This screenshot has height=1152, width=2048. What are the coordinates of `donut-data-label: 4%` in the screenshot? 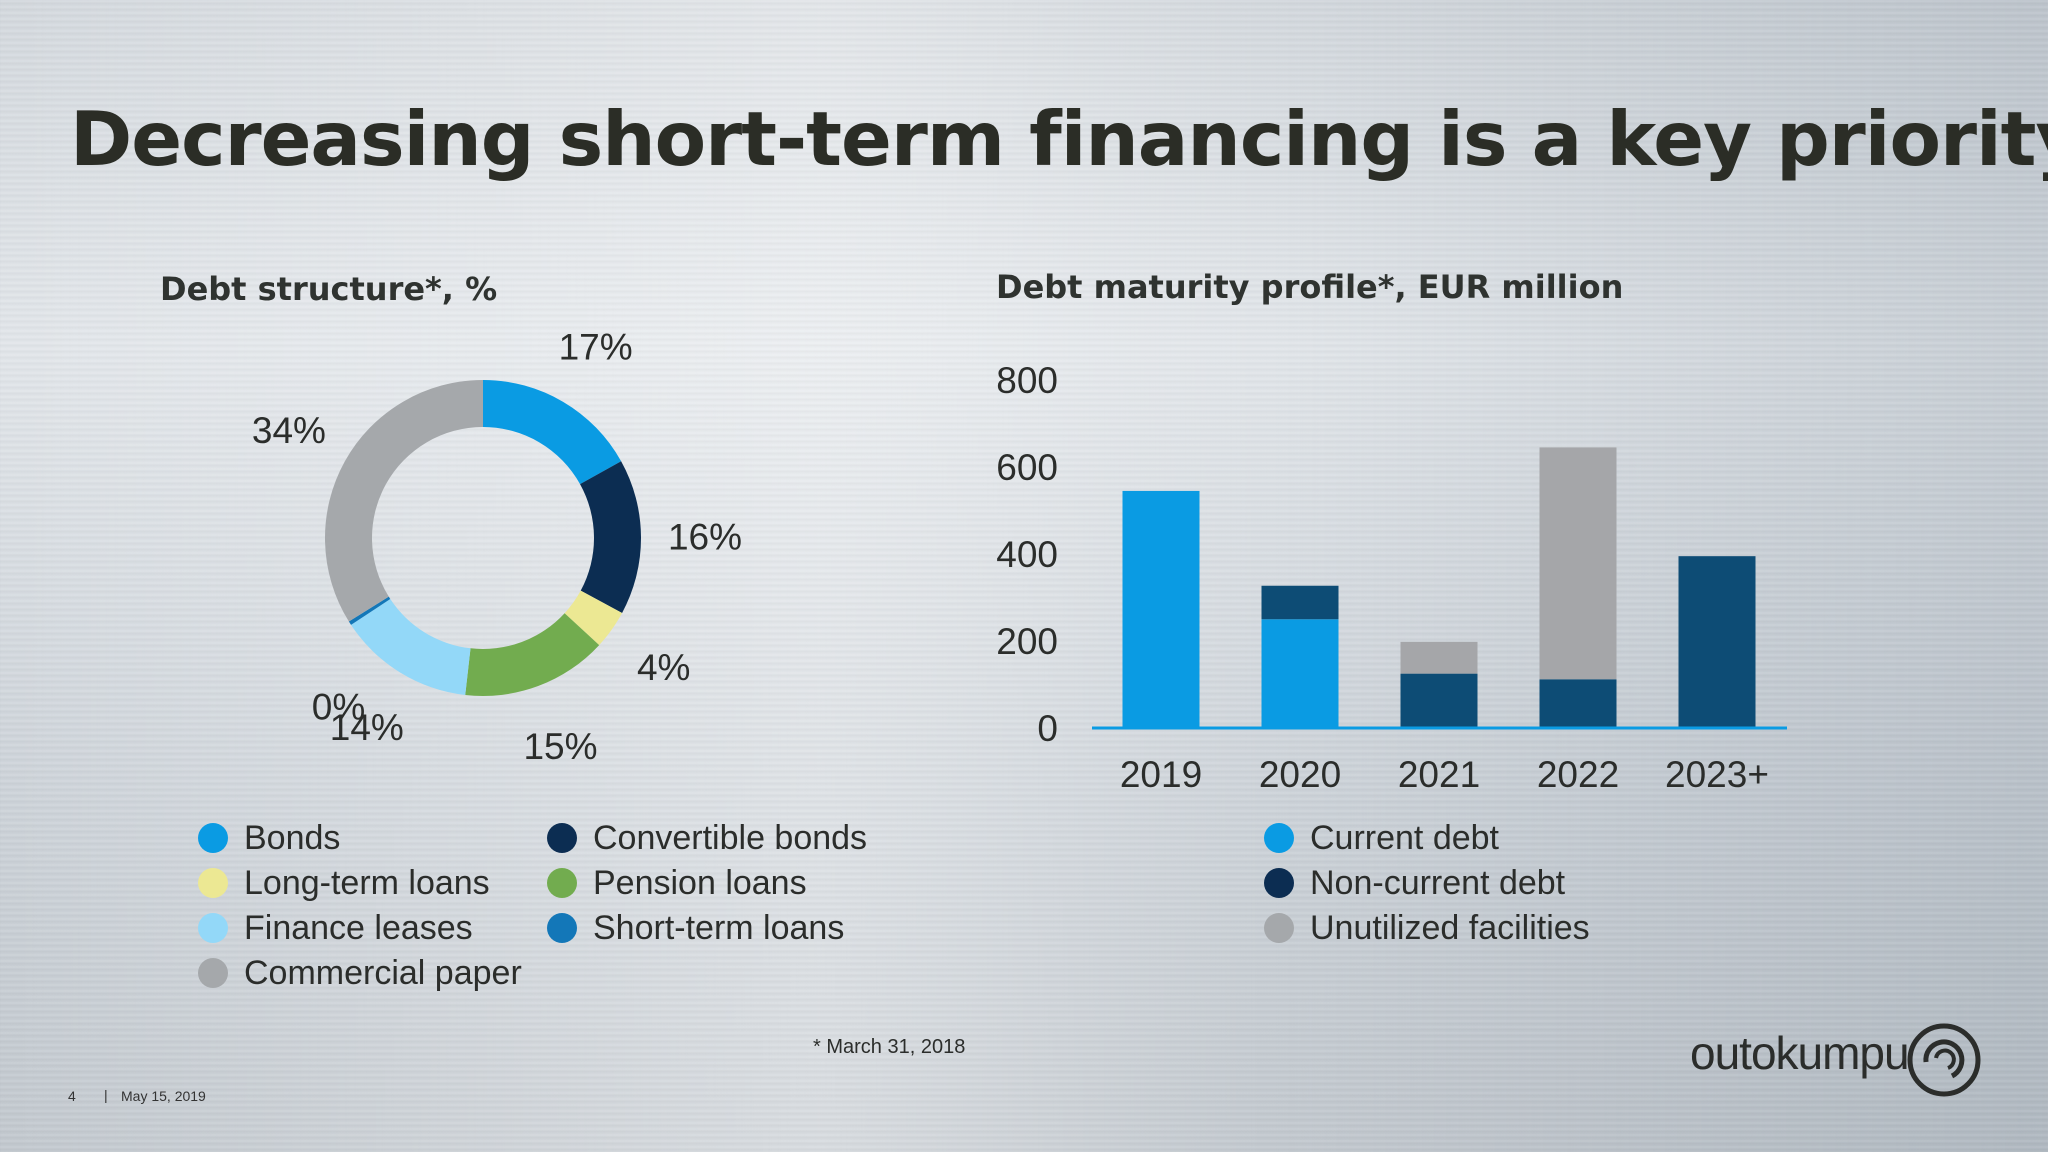 It's located at (663, 667).